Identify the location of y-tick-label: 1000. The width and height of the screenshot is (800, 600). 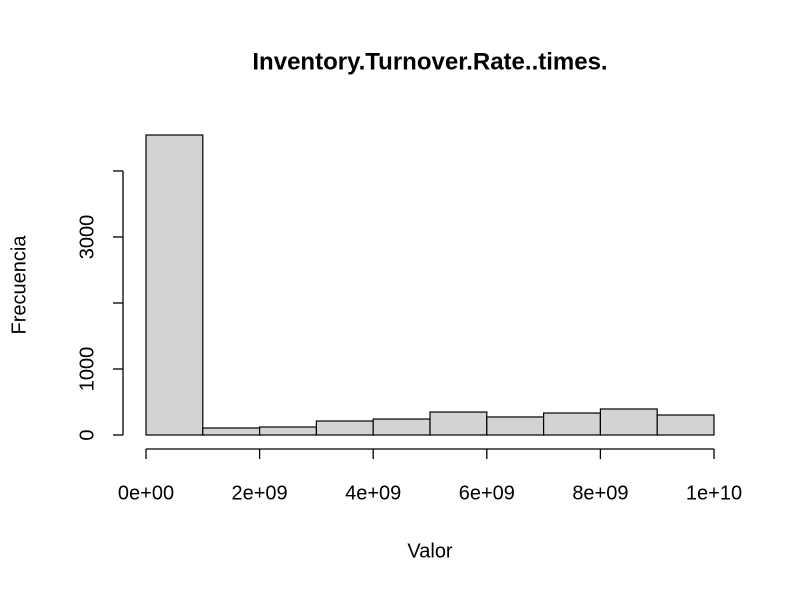
(87, 369).